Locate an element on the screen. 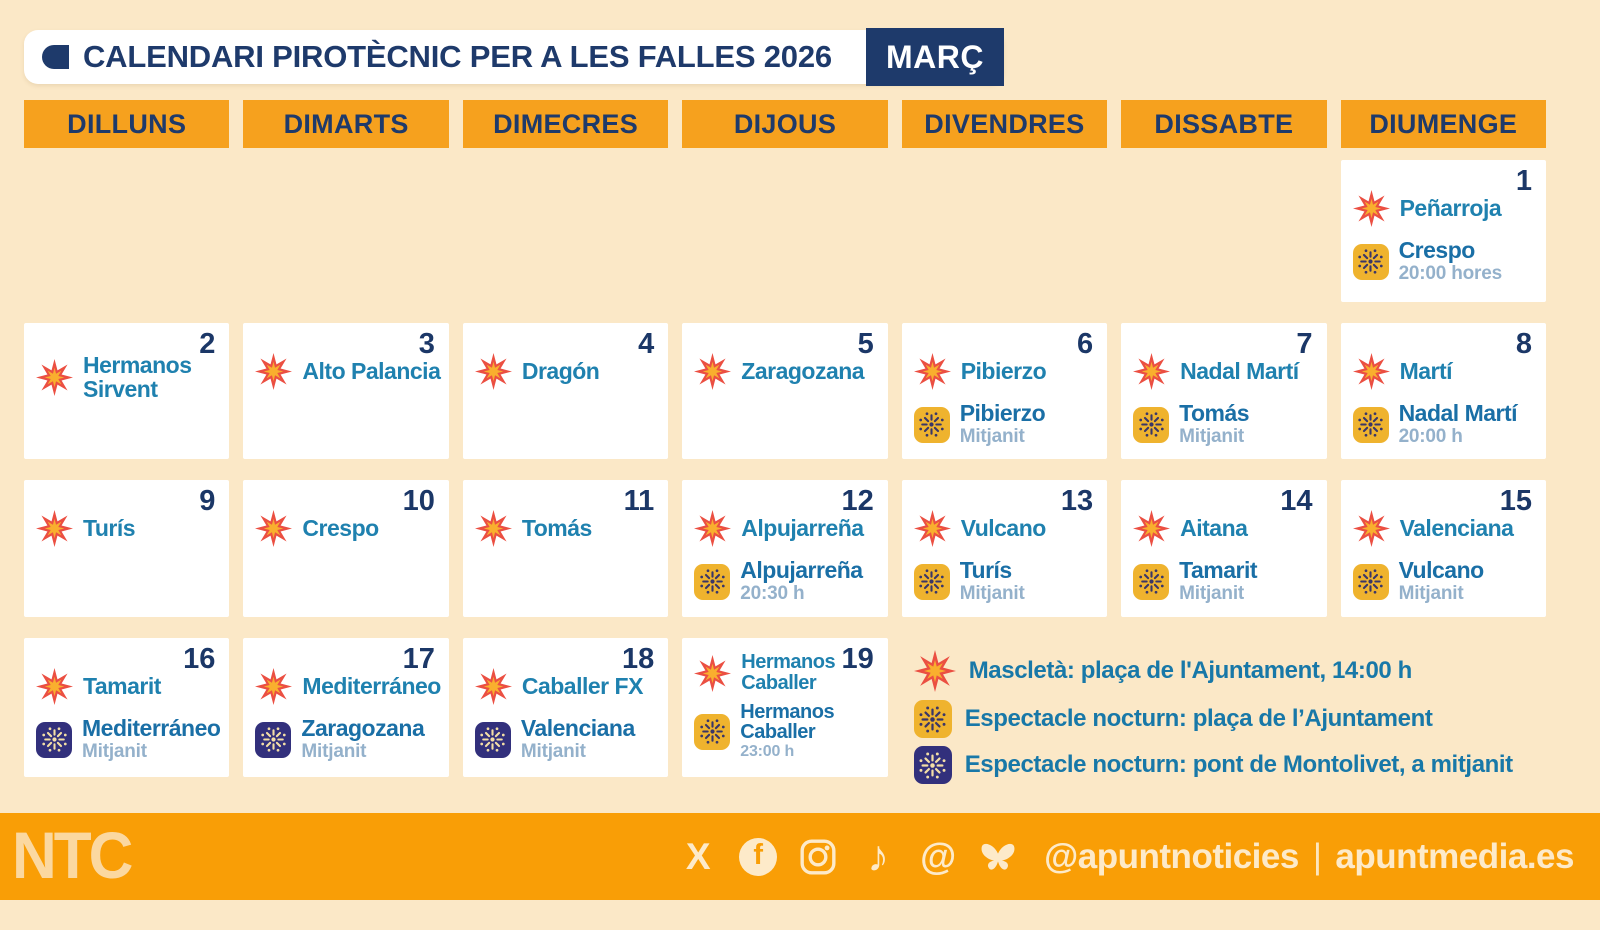 The width and height of the screenshot is (1600, 930). mascleta-event: Mediterráneo is located at coordinates (348, 686).